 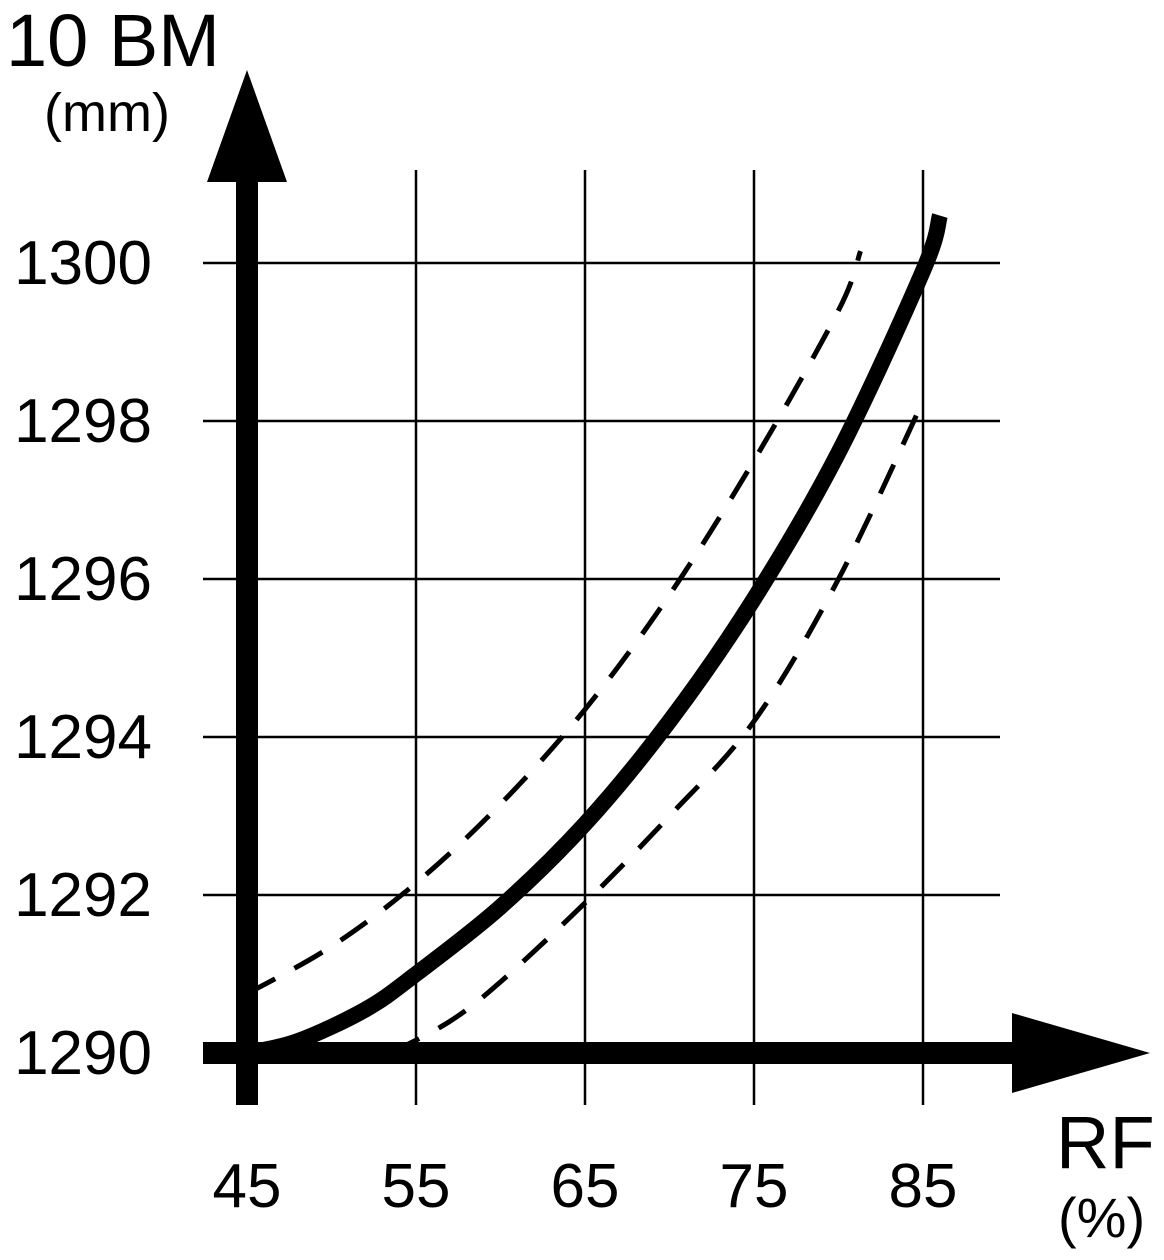 What do you see at coordinates (247, 1186) in the screenshot?
I see `x-tick-label: 45` at bounding box center [247, 1186].